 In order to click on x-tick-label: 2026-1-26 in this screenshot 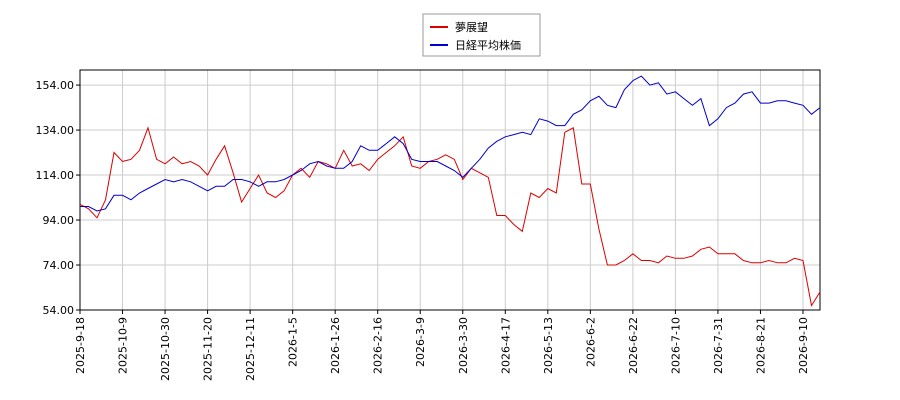, I will do `click(335, 345)`.